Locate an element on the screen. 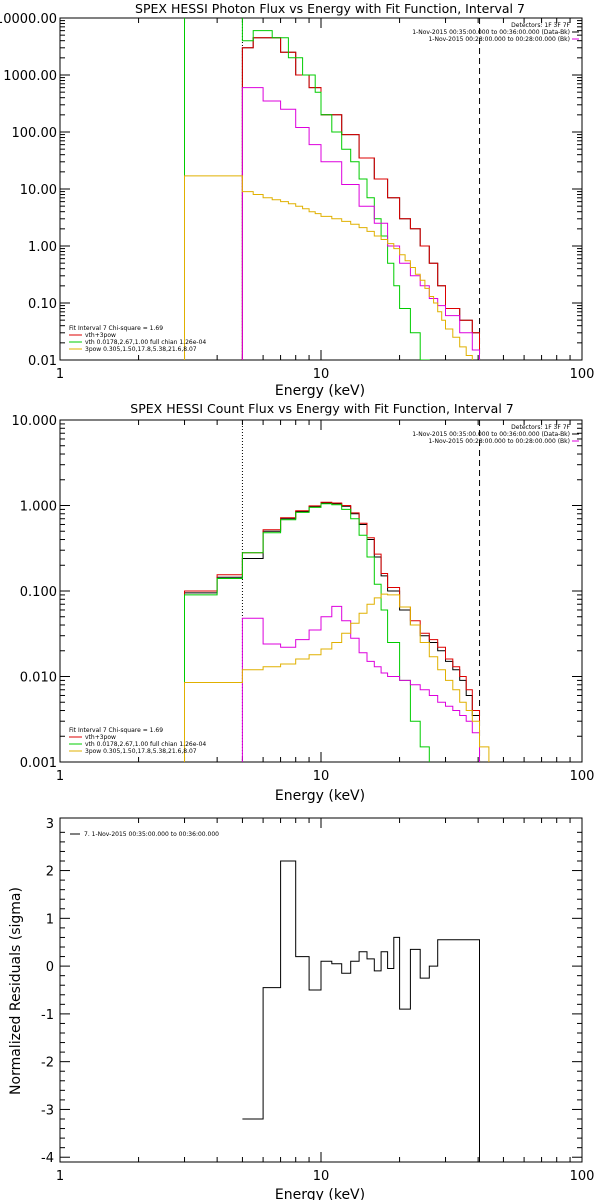  y-tick-label: 3 is located at coordinates (50, 824).